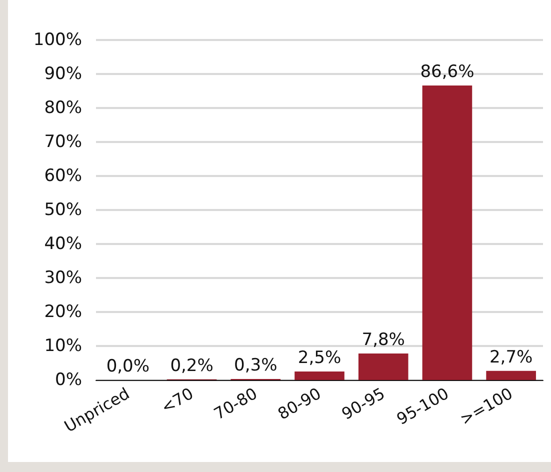 The width and height of the screenshot is (551, 472). I want to click on y-tick-label: 90%, so click(63, 74).